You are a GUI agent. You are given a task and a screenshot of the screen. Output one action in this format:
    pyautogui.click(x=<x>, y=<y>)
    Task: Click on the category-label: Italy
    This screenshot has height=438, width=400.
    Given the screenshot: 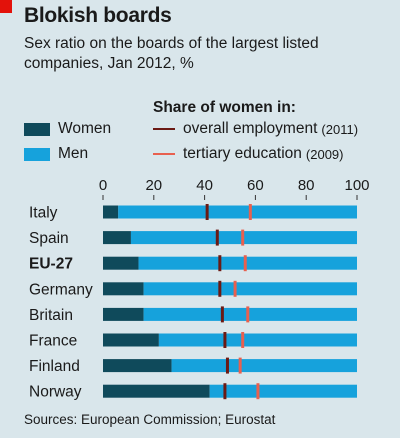 What is the action you would take?
    pyautogui.click(x=43, y=213)
    